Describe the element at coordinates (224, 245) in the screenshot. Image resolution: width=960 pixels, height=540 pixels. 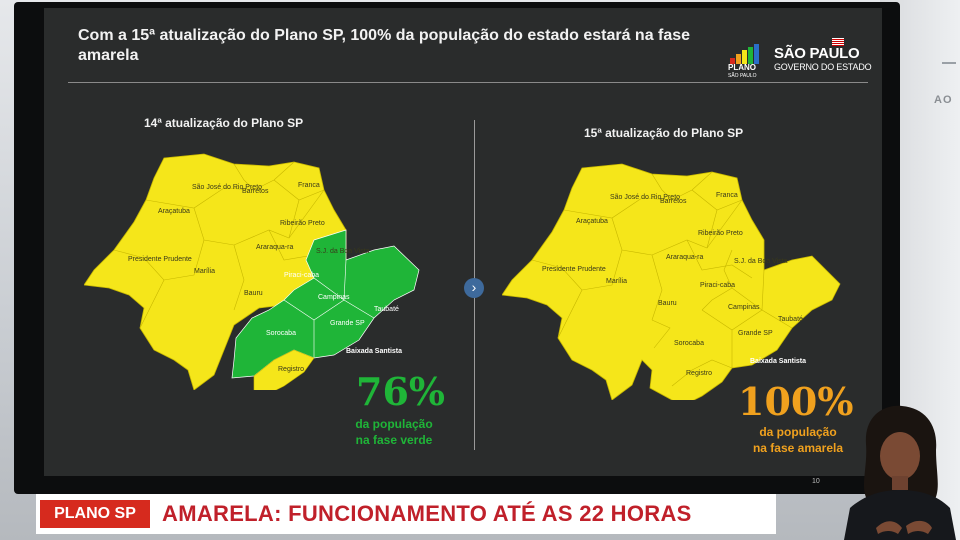
I see `region-borders` at that location.